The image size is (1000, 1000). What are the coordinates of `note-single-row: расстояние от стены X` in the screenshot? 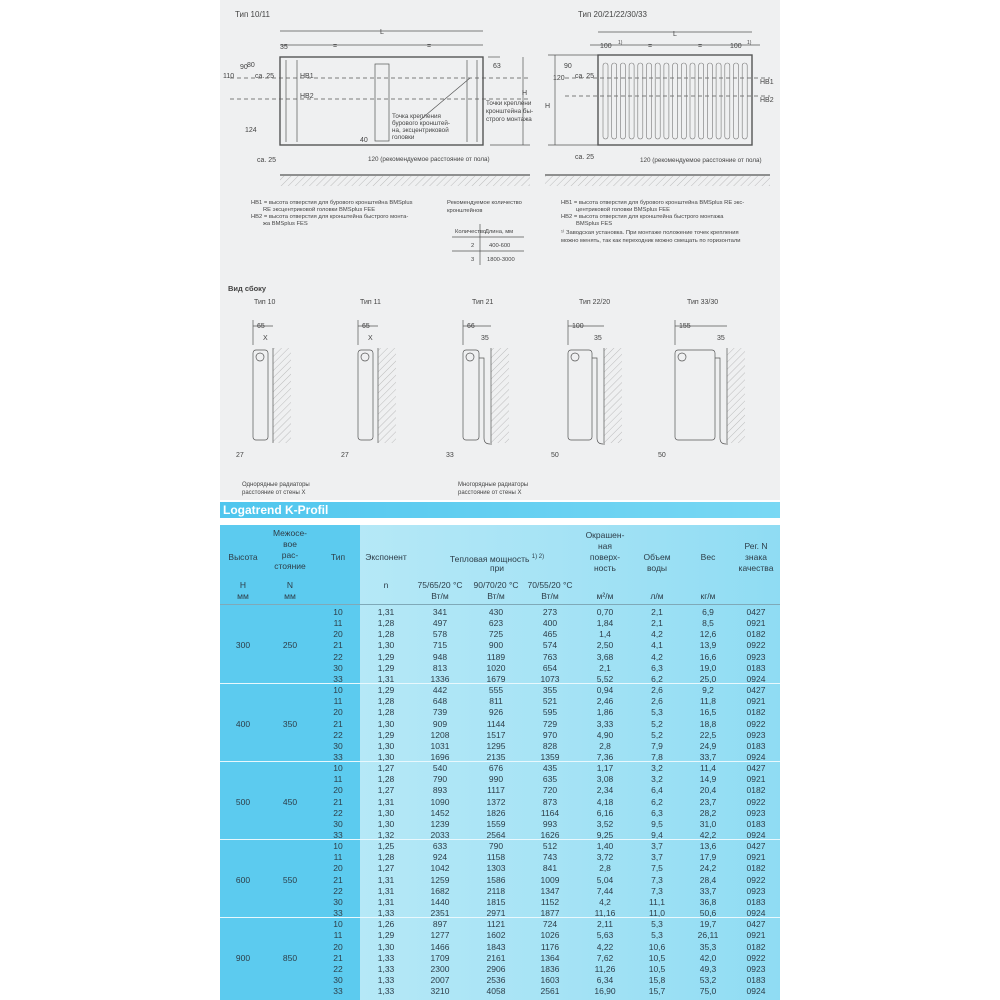 It's located at (274, 493).